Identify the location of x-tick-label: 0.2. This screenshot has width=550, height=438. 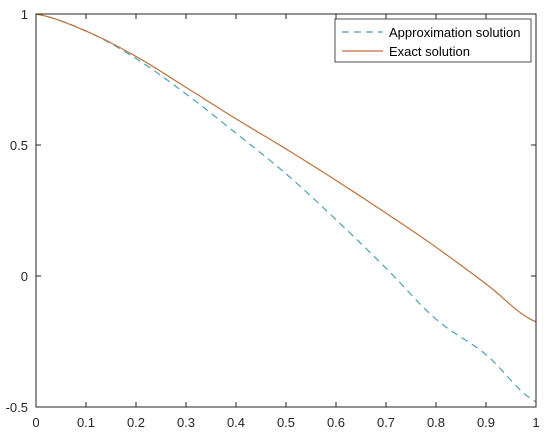
(136, 422).